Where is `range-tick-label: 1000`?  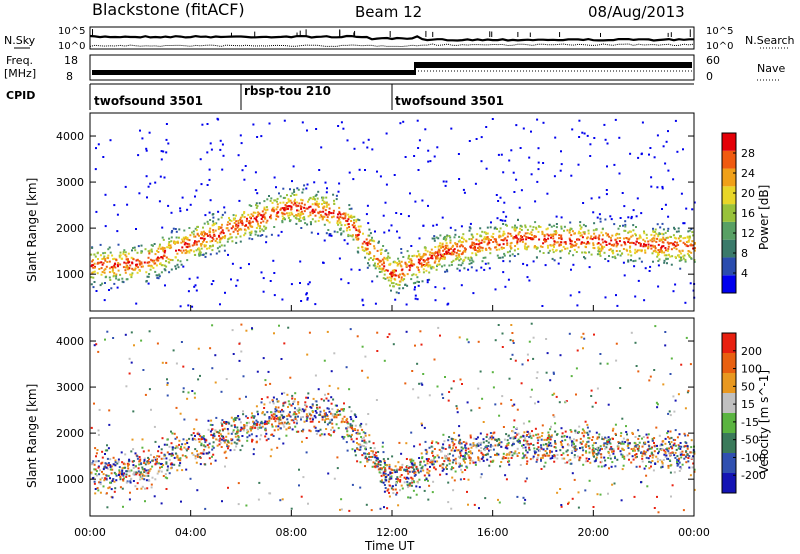
range-tick-label: 1000 is located at coordinates (70, 274).